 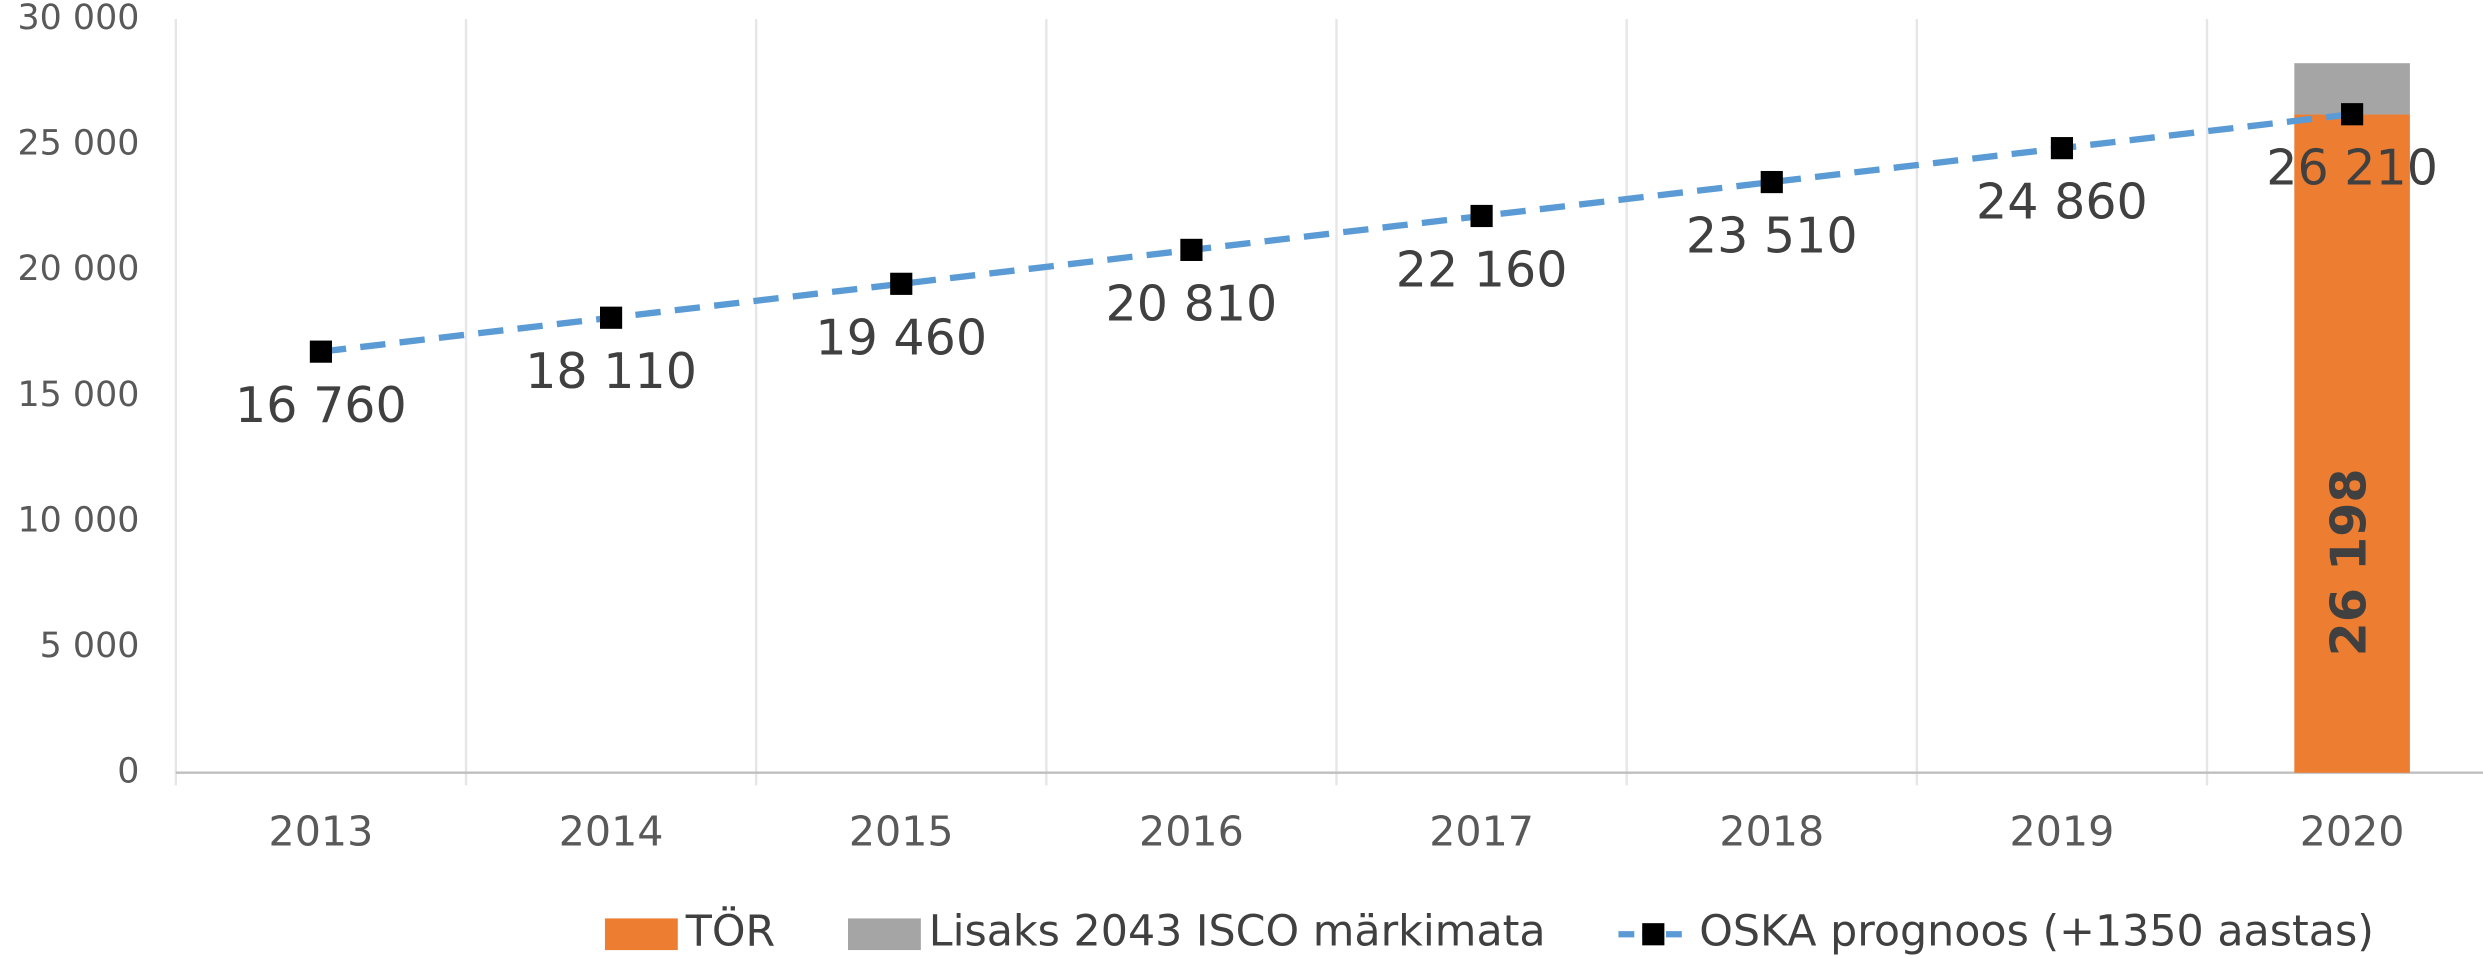 I want to click on legend-label: OSKA prognoos (+1350 aastas), so click(x=2036, y=932).